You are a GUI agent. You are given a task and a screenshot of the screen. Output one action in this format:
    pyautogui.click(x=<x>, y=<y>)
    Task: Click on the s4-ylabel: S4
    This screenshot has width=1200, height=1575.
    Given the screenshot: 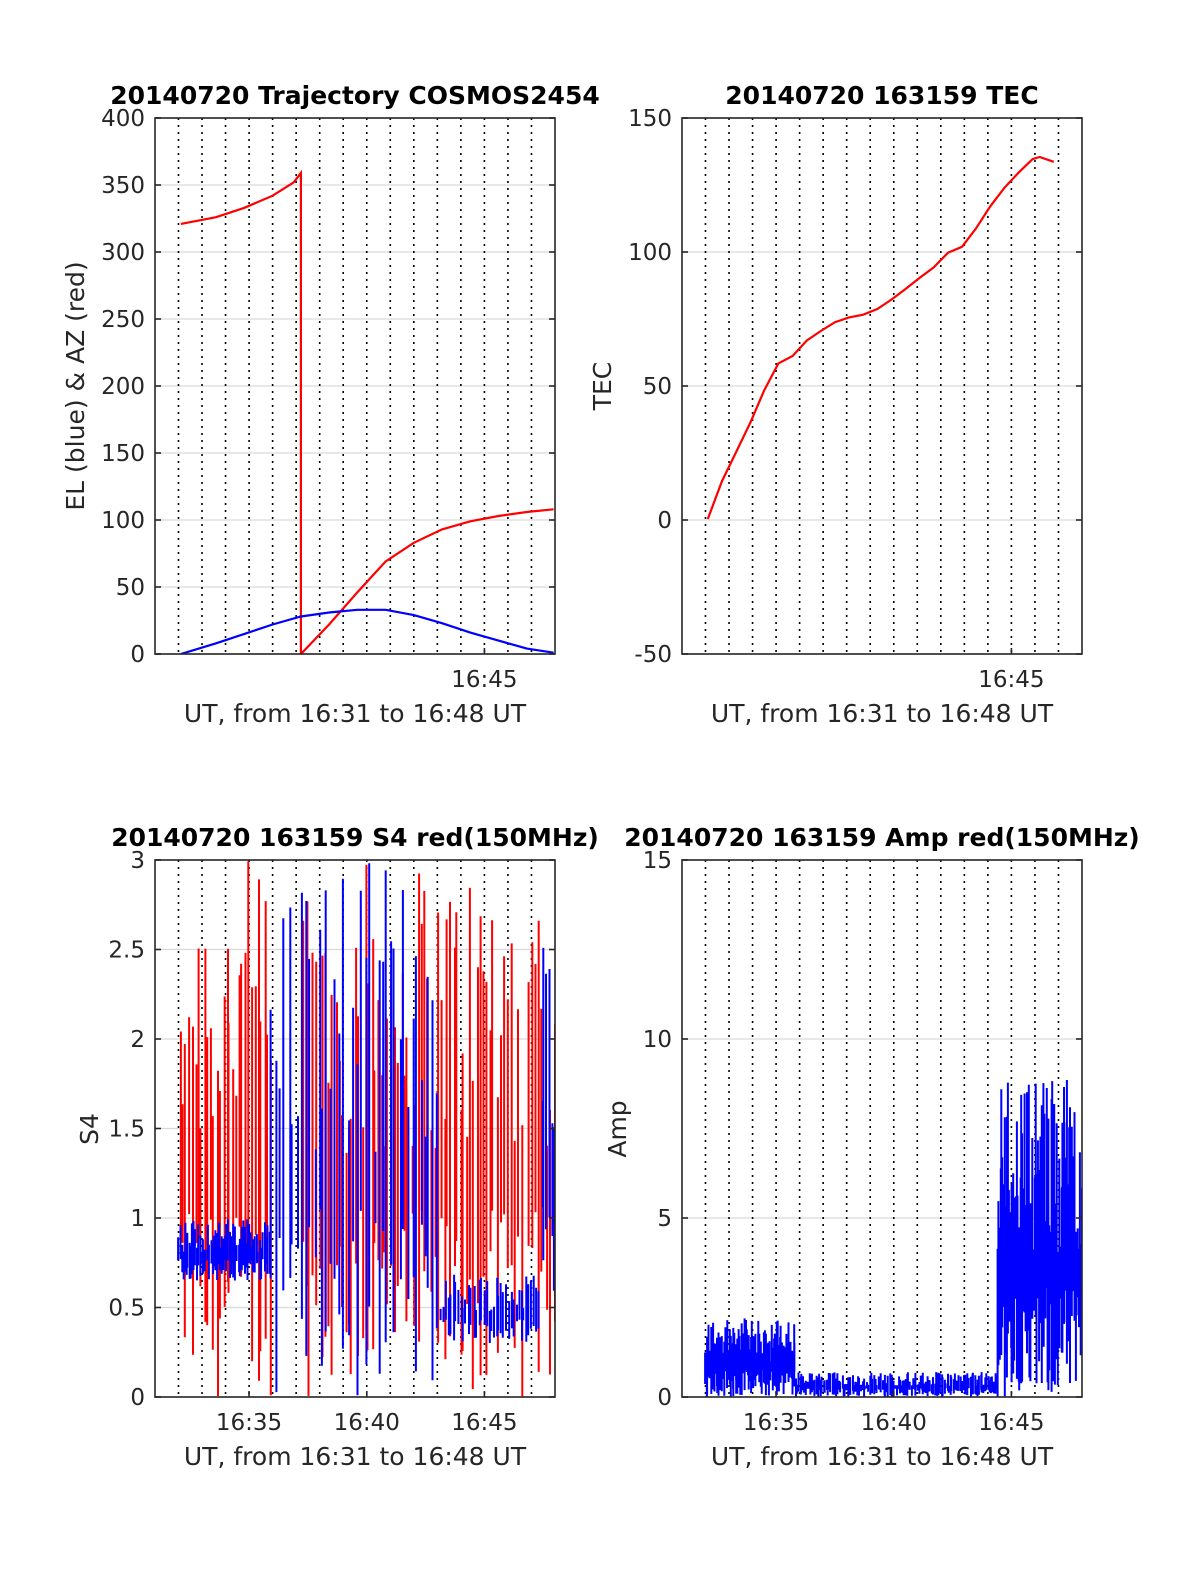 What is the action you would take?
    pyautogui.click(x=89, y=1129)
    